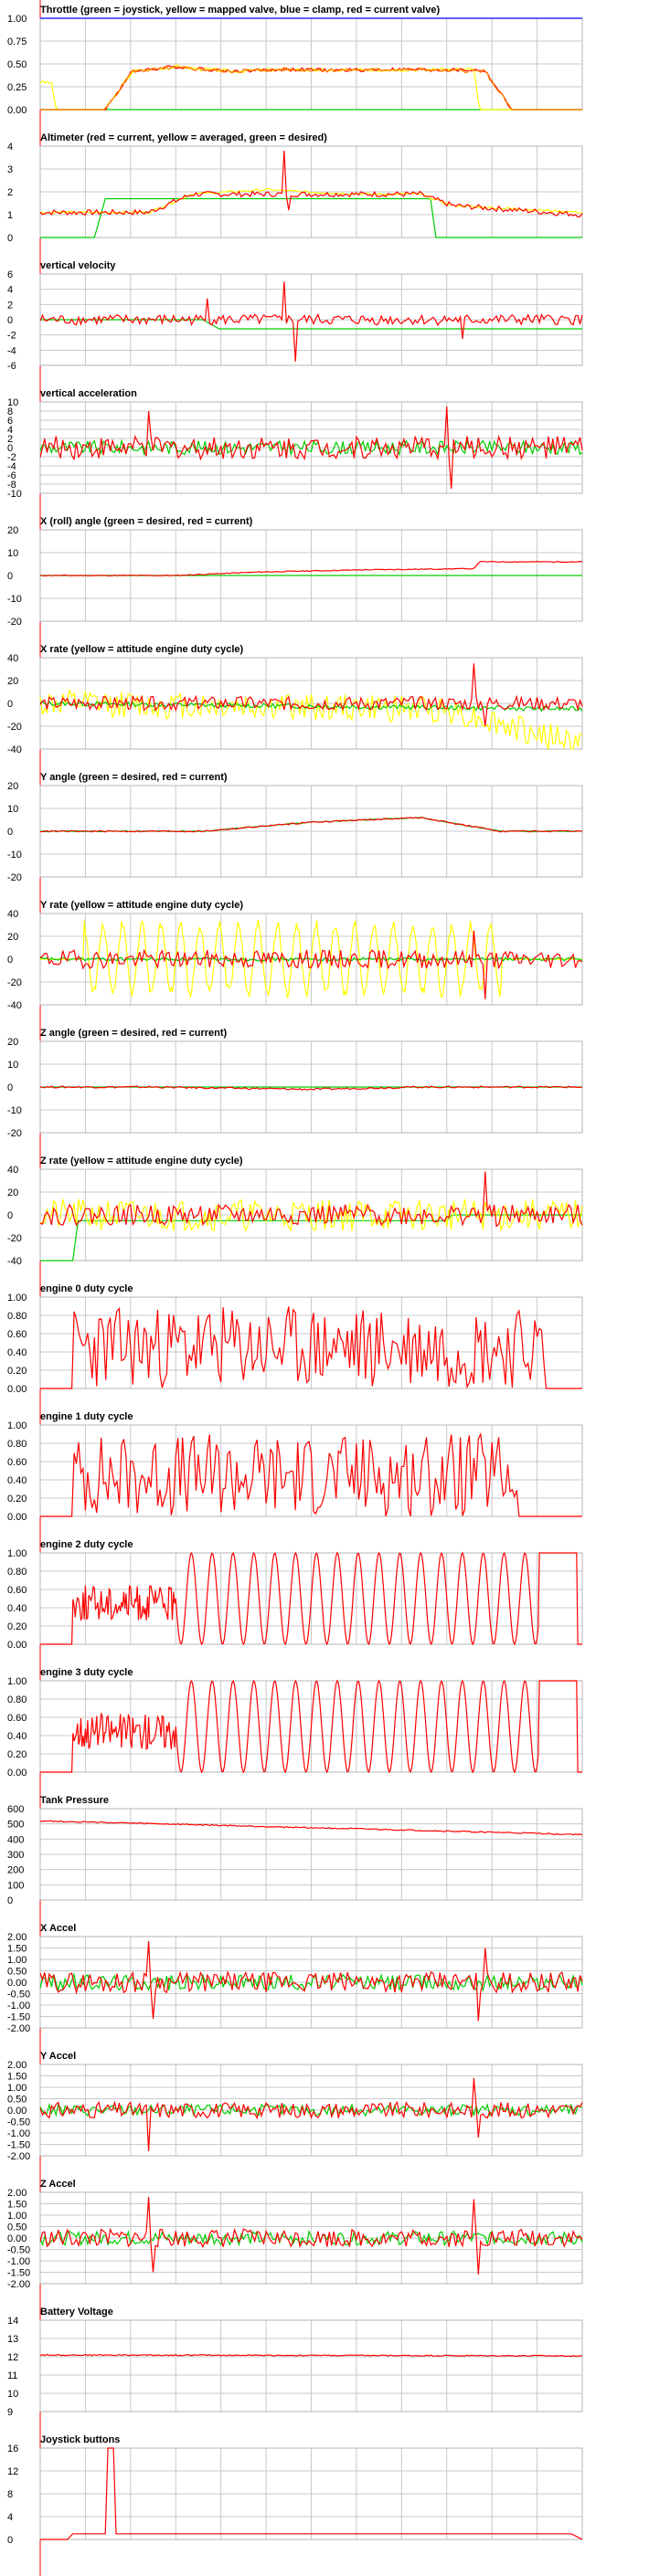  What do you see at coordinates (17, 1517) in the screenshot?
I see `engine1-ytick-label: 0.00` at bounding box center [17, 1517].